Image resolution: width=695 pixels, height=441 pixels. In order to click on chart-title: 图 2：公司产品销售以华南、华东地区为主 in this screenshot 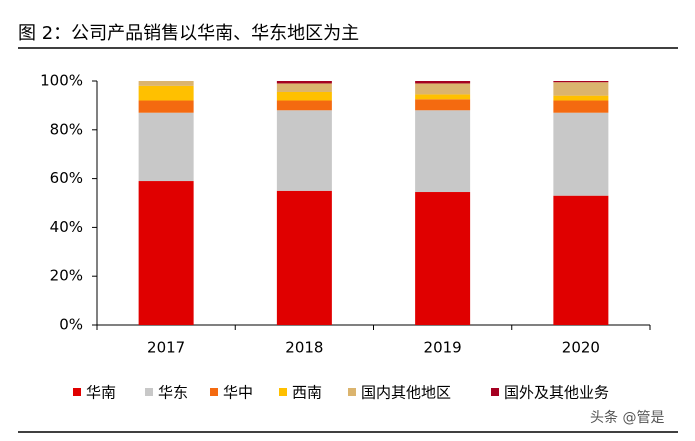, I will do `click(188, 33)`.